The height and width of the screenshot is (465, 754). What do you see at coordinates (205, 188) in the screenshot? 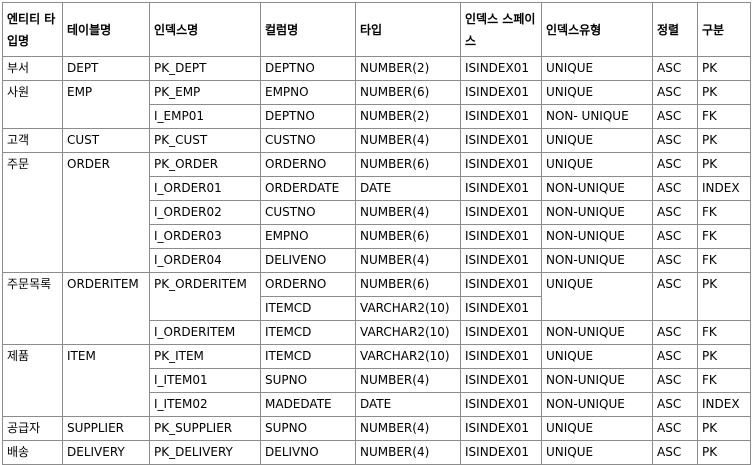
I see `row-index-name: I_ORDER01` at bounding box center [205, 188].